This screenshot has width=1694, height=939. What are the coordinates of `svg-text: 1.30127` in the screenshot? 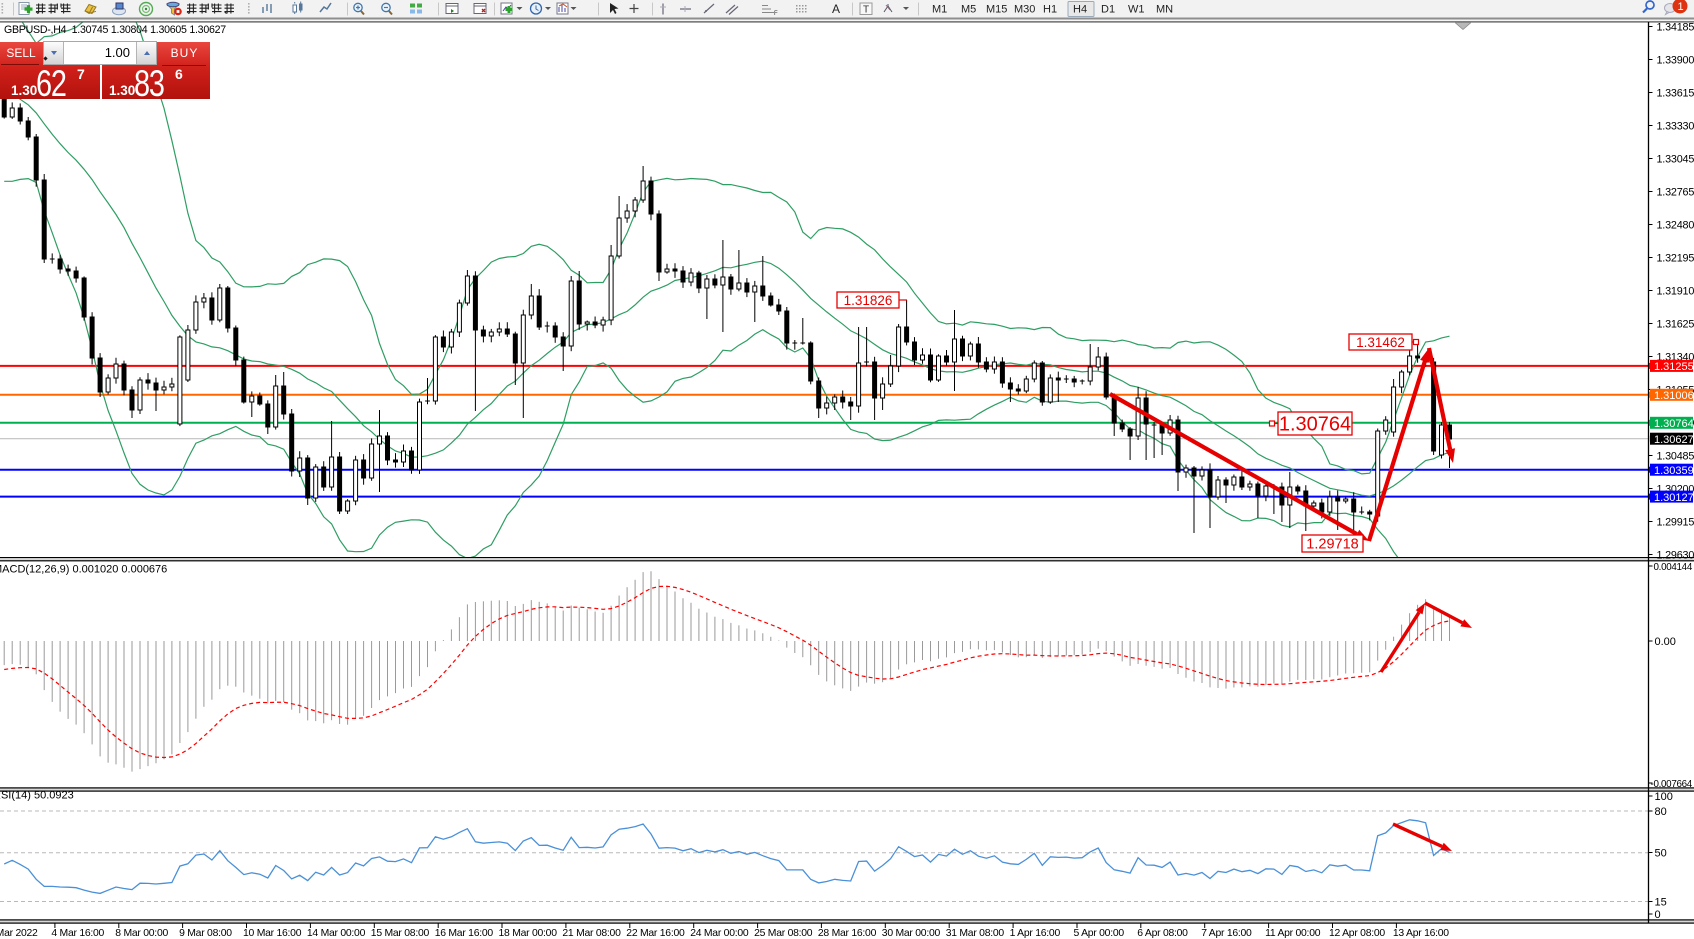 It's located at (1674, 498).